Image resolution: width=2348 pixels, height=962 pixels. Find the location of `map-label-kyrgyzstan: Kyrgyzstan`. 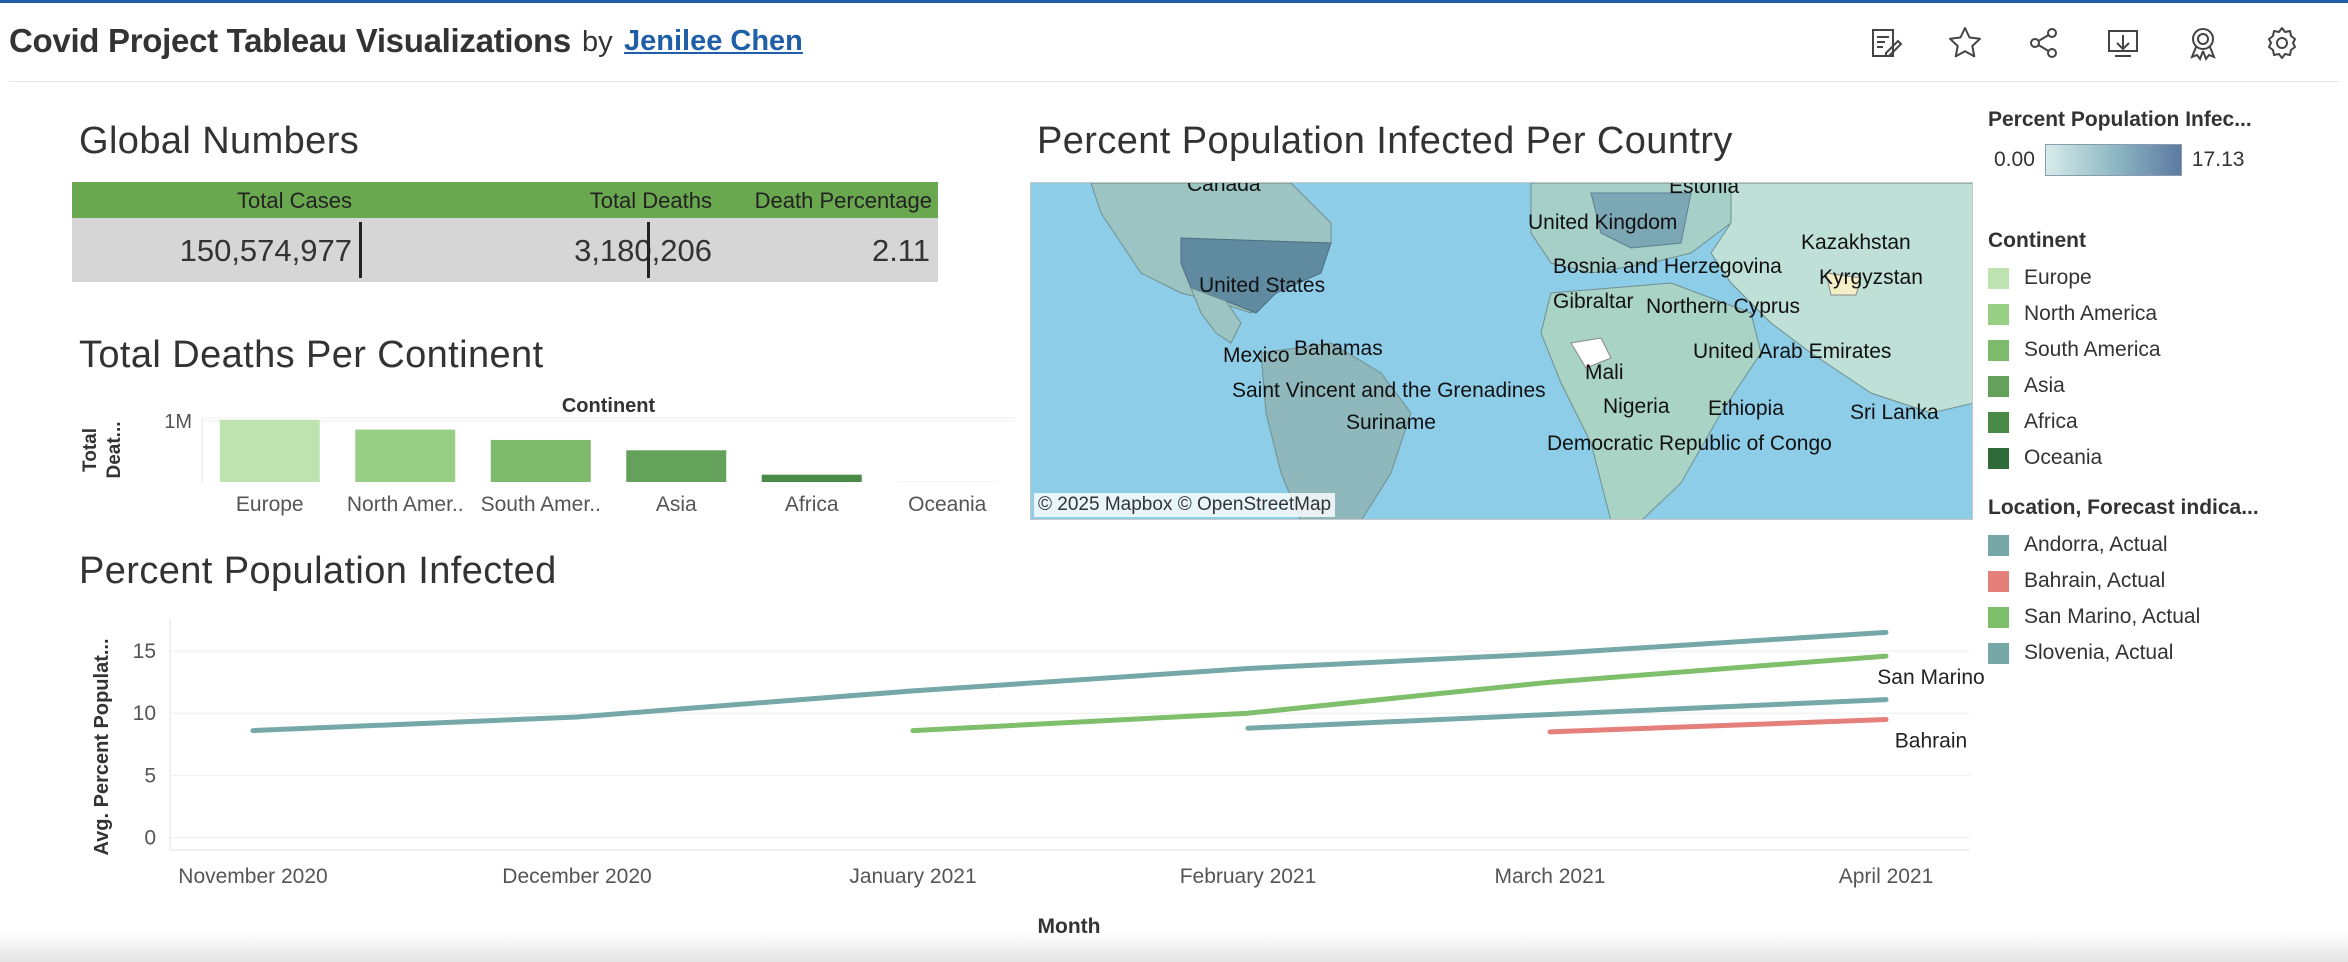

map-label-kyrgyzstan: Kyrgyzstan is located at coordinates (1871, 277).